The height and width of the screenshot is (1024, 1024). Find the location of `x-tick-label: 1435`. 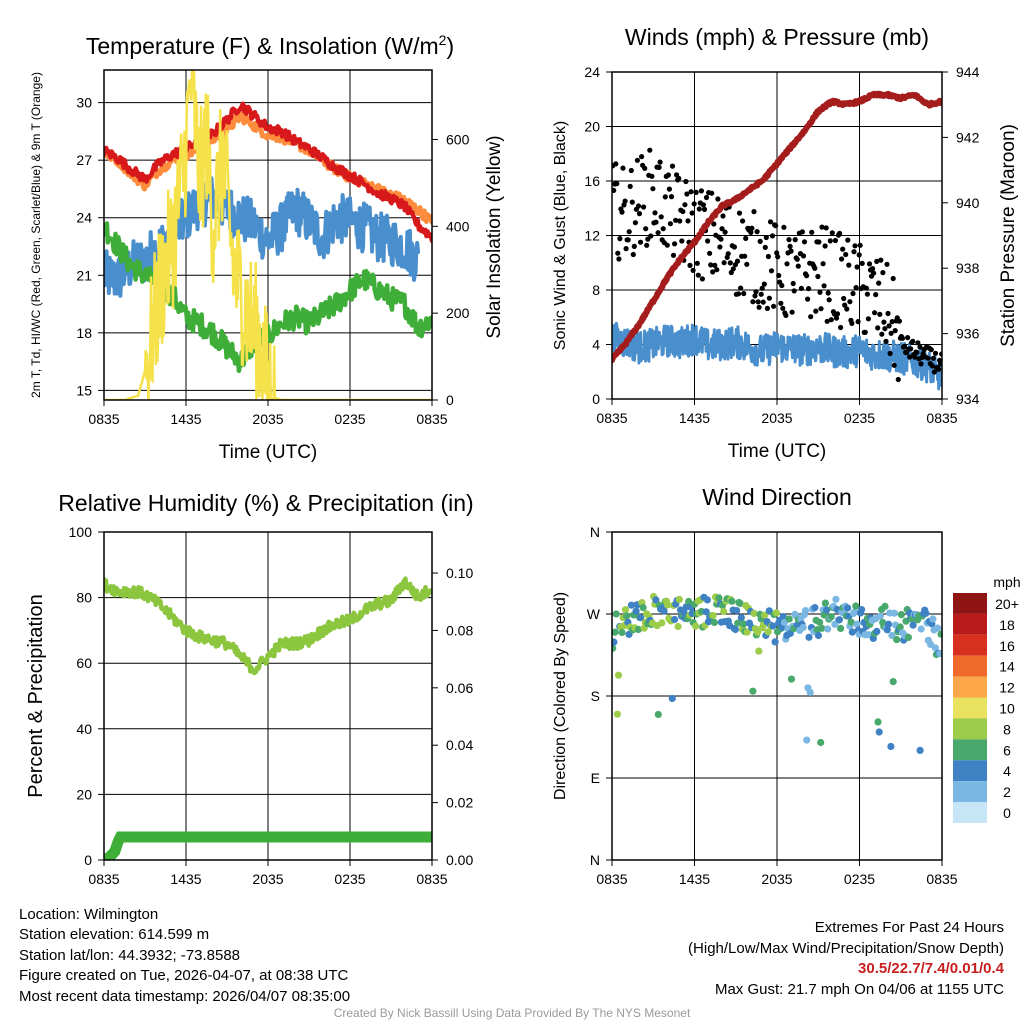

x-tick-label: 1435 is located at coordinates (694, 879).